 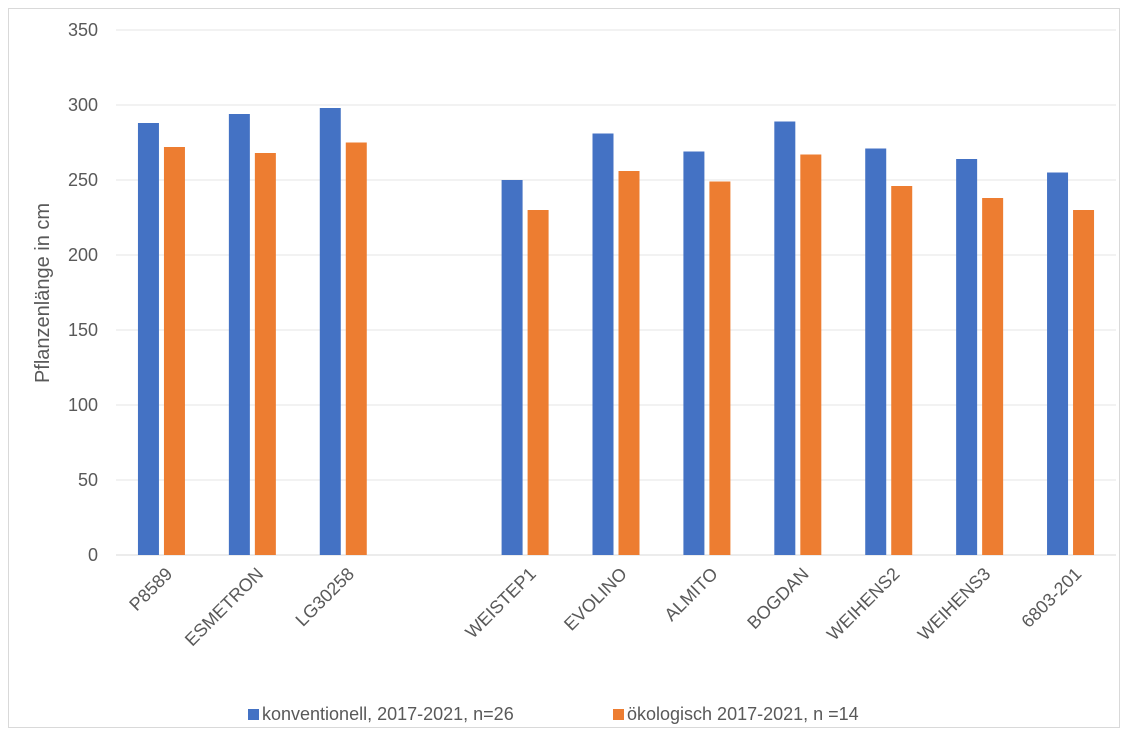 What do you see at coordinates (595, 599) in the screenshot?
I see `x-category-label: EVOLINO` at bounding box center [595, 599].